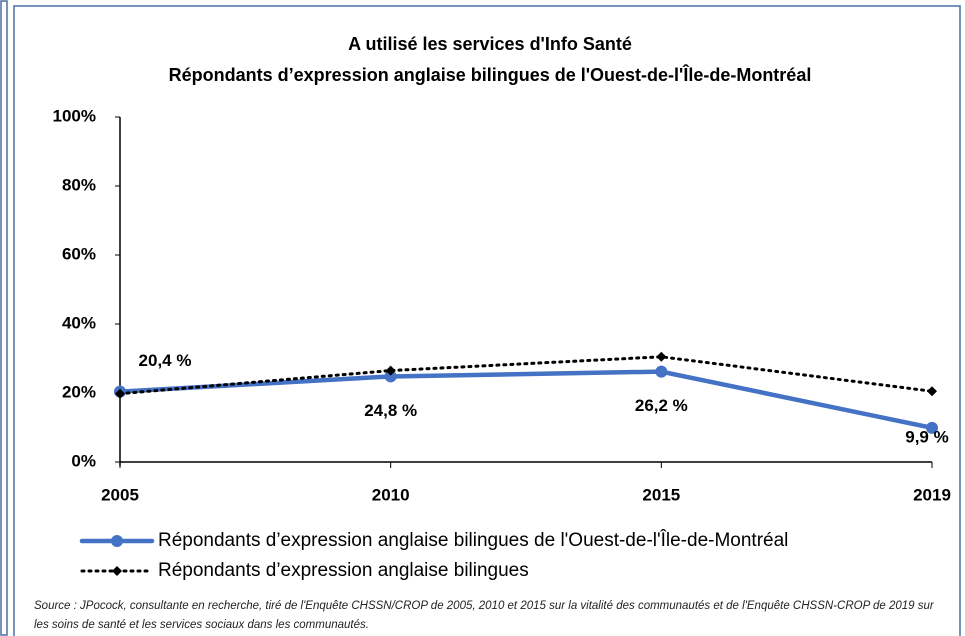 This screenshot has height=636, width=965. I want to click on y-tick-label: 0%, so click(83, 460).